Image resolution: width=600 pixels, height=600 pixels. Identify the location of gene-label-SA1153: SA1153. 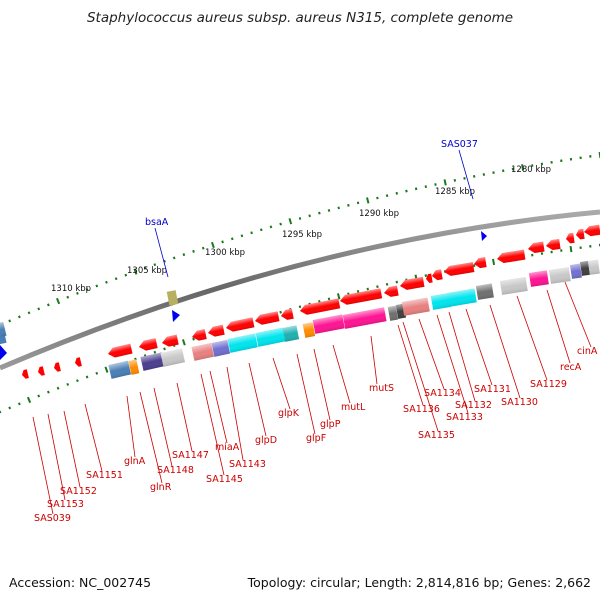
(65, 504).